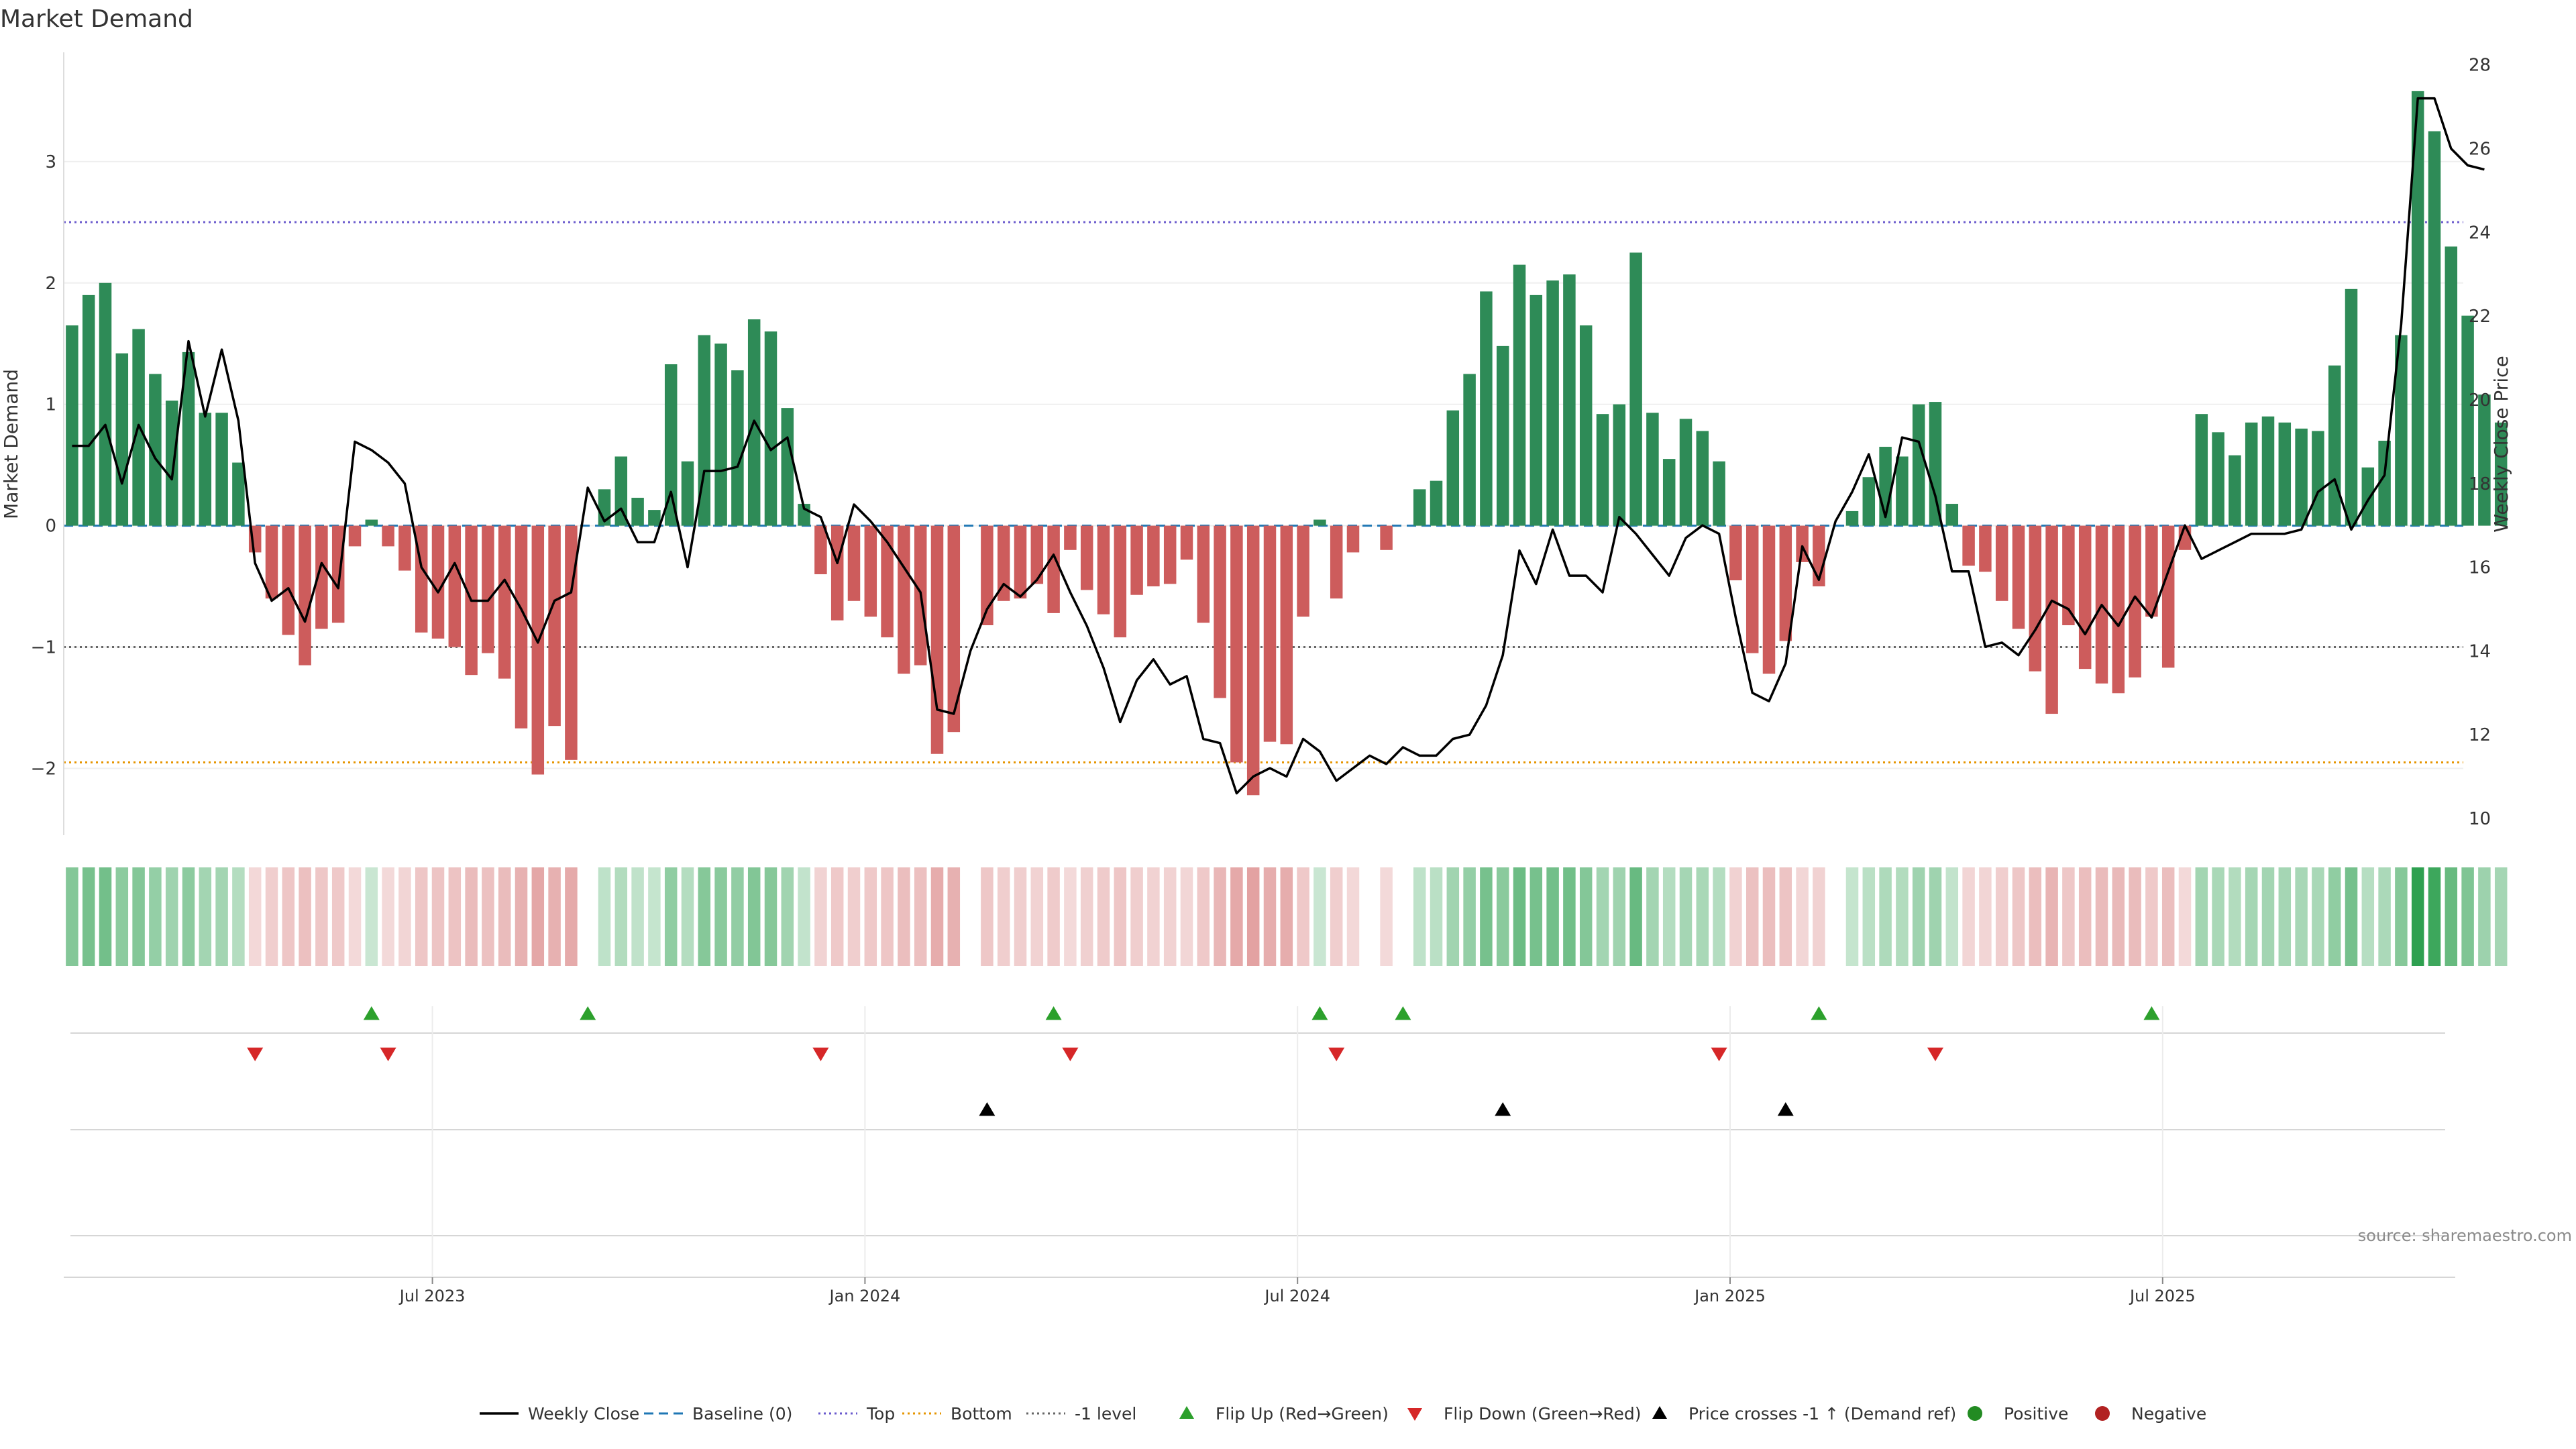 Image resolution: width=2576 pixels, height=1449 pixels. I want to click on legend-label: Price crosses -1 ↑ (Demand ref), so click(1822, 1414).